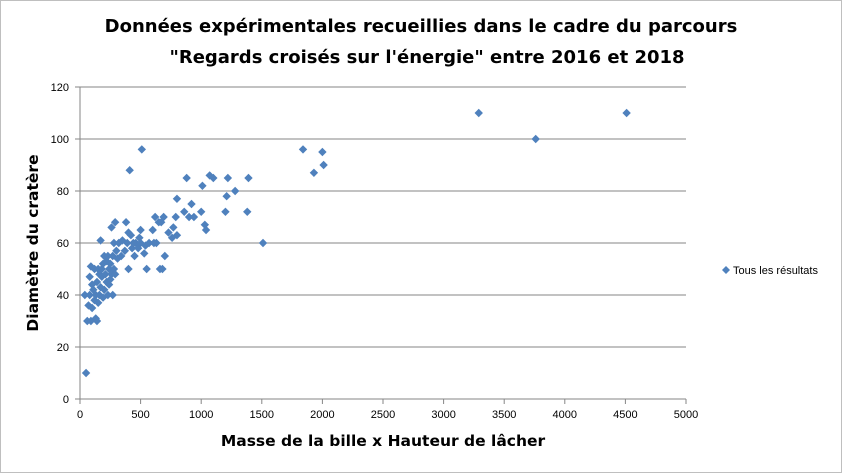 The image size is (842, 473). I want to click on y-tick-label: 0, so click(66, 400).